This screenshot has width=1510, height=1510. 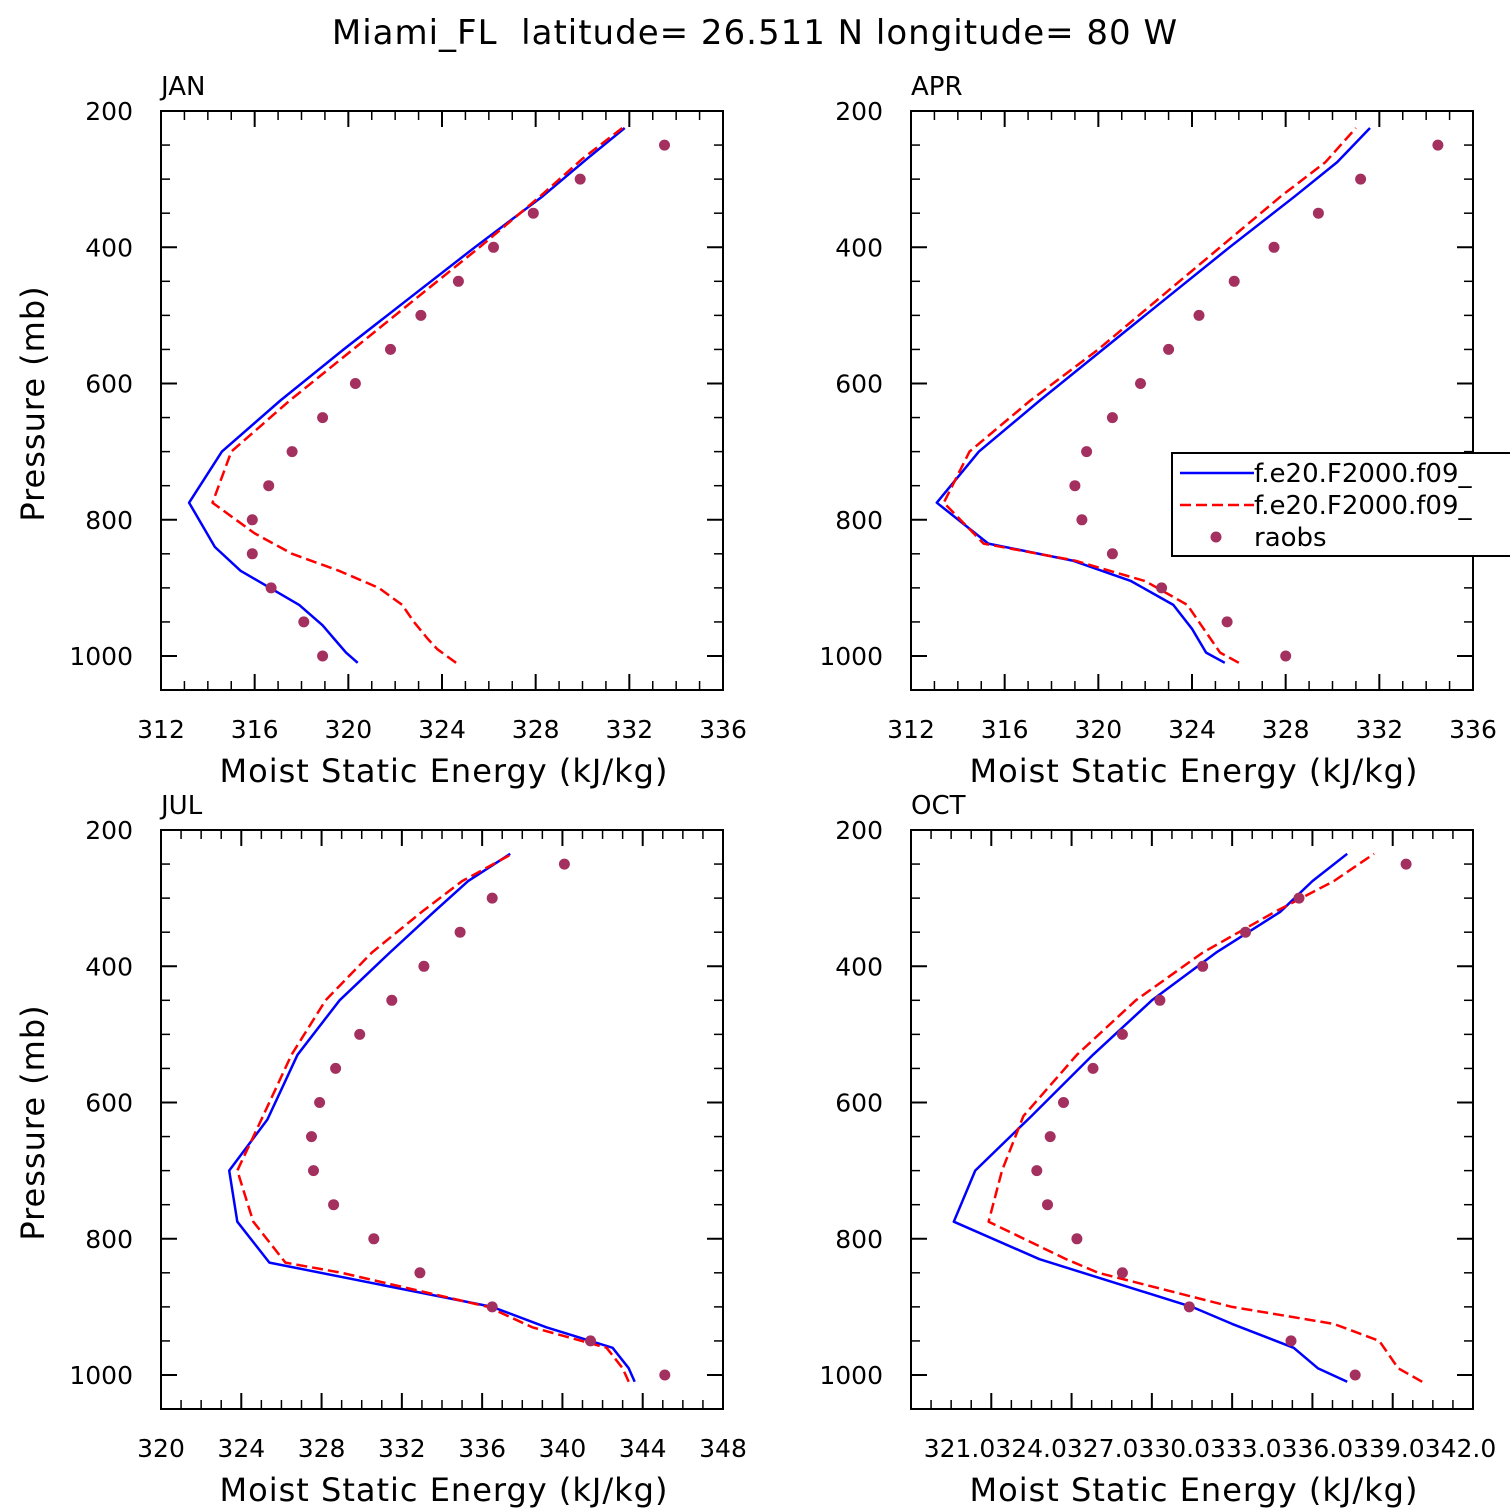 I want to click on panel-title: JUL, so click(x=181, y=806).